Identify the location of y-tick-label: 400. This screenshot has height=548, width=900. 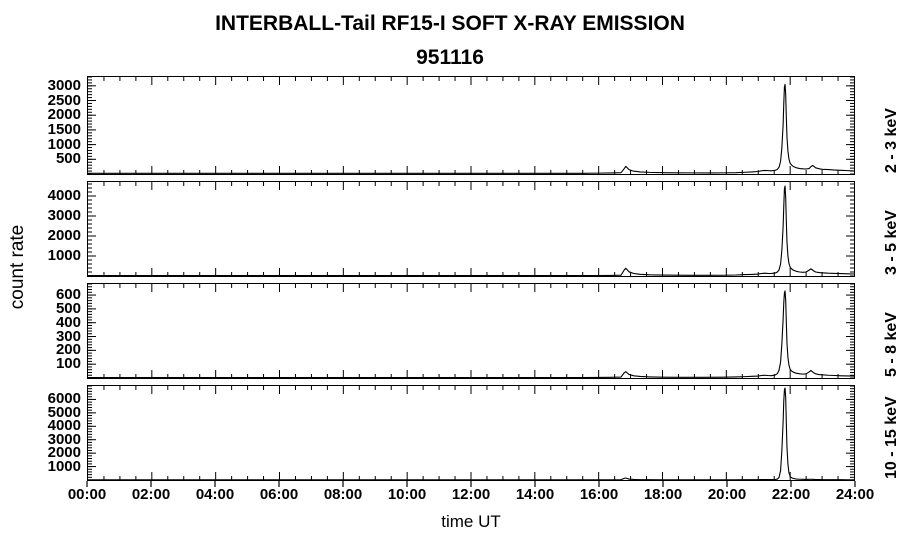
(68, 322).